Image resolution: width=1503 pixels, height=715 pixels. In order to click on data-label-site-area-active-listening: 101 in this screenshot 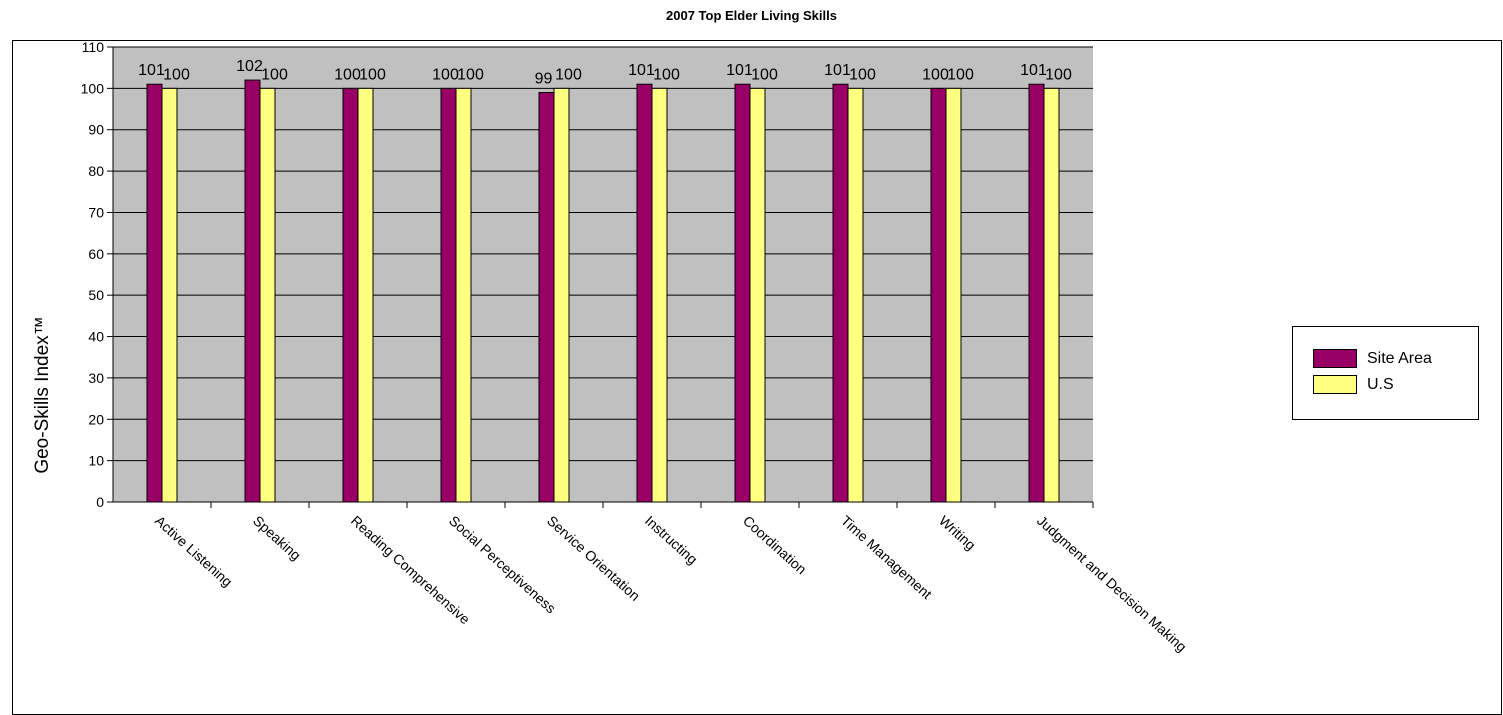, I will do `click(151, 70)`.